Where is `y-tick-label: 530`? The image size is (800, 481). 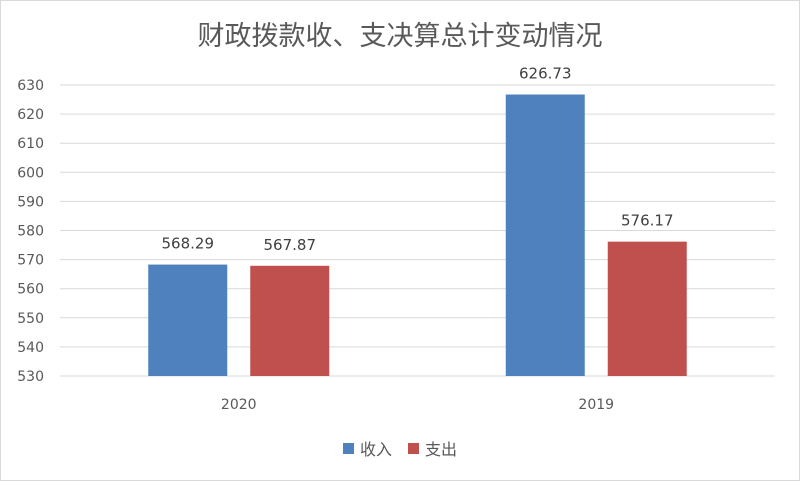 y-tick-label: 530 is located at coordinates (30, 377).